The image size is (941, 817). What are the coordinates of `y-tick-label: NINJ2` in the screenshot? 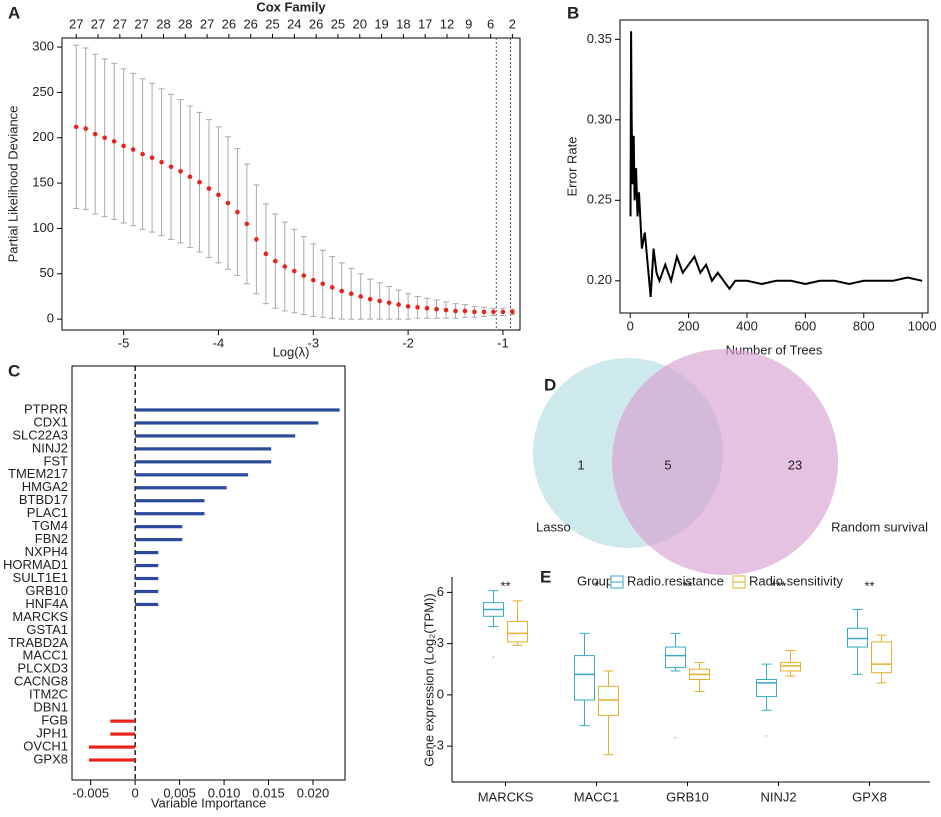 It's located at (50, 447).